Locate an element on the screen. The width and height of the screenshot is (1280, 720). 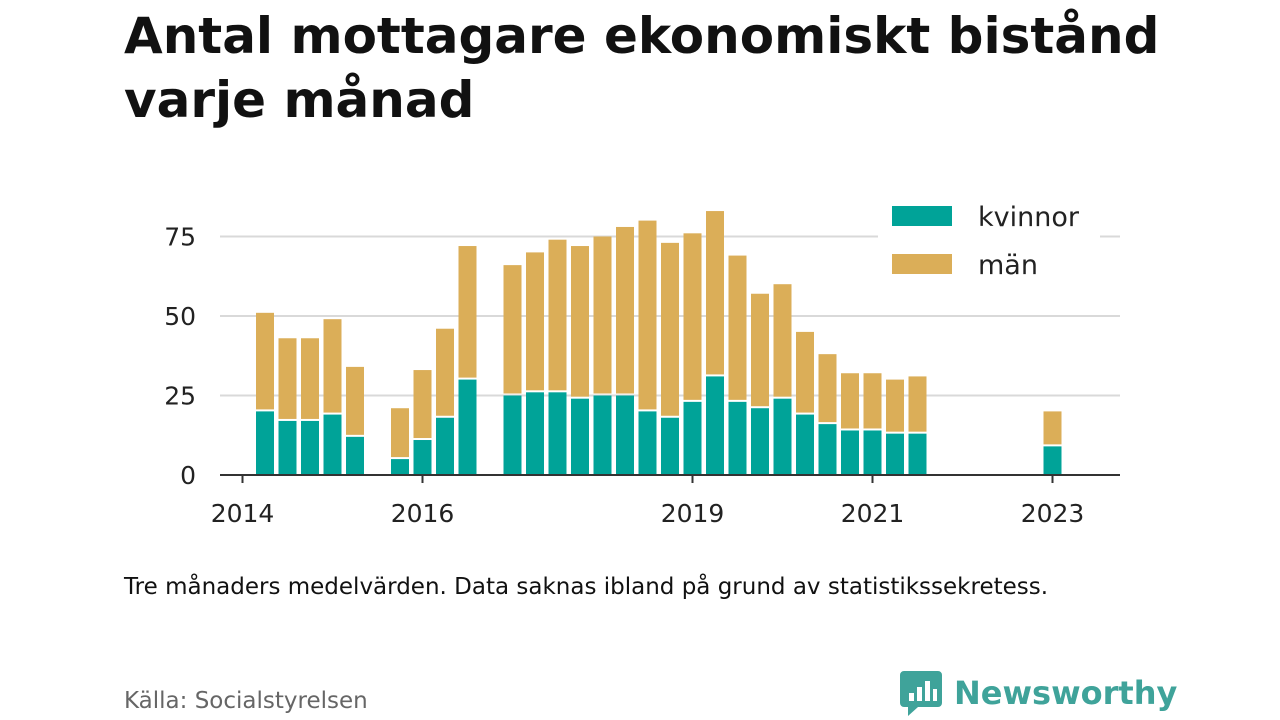
x-tick-label: 2016 is located at coordinates (423, 513).